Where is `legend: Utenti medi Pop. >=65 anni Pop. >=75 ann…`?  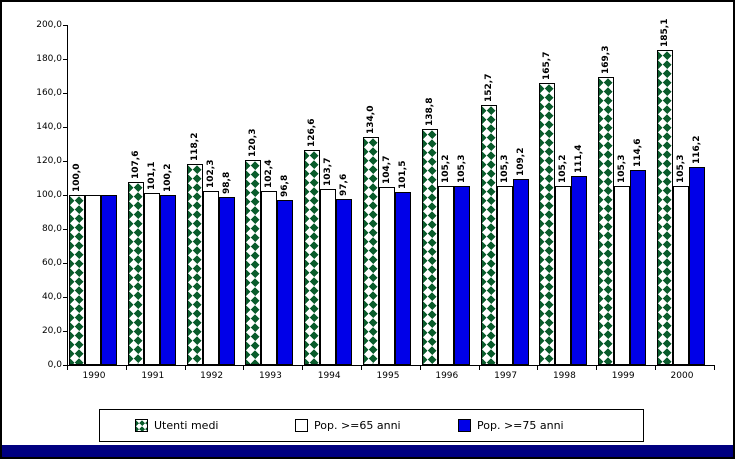 legend: Utenti medi Pop. >=65 anni Pop. >=75 ann… is located at coordinates (371, 425).